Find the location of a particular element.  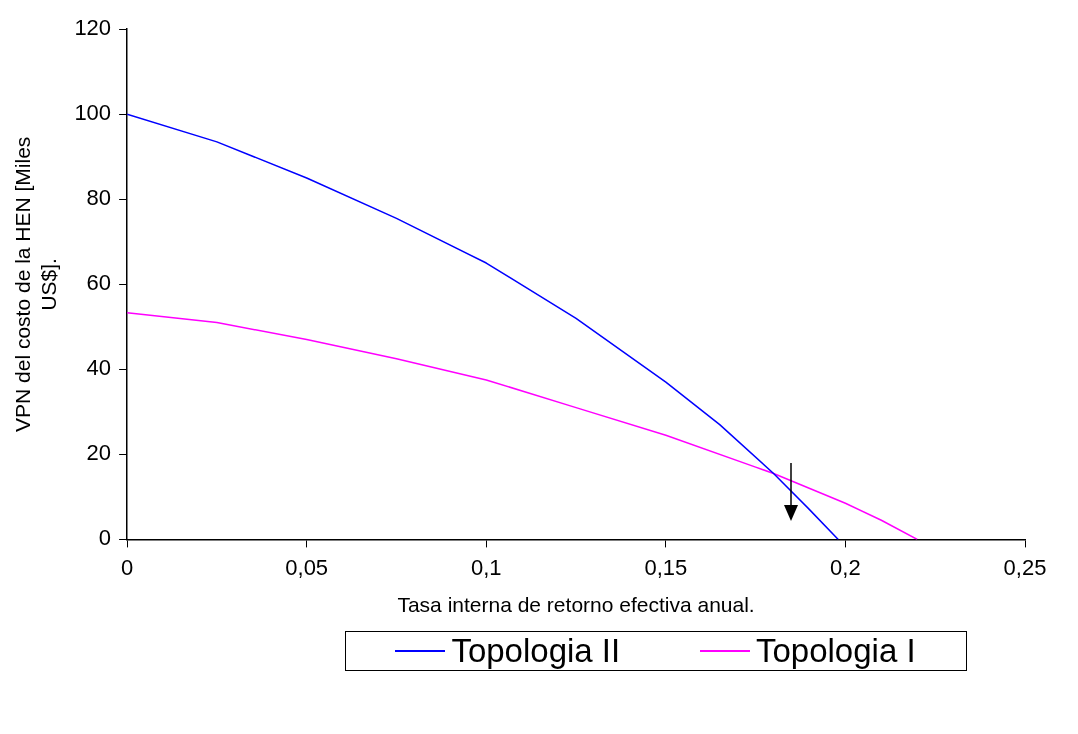

y-tick-label: 0 is located at coordinates (105, 538).